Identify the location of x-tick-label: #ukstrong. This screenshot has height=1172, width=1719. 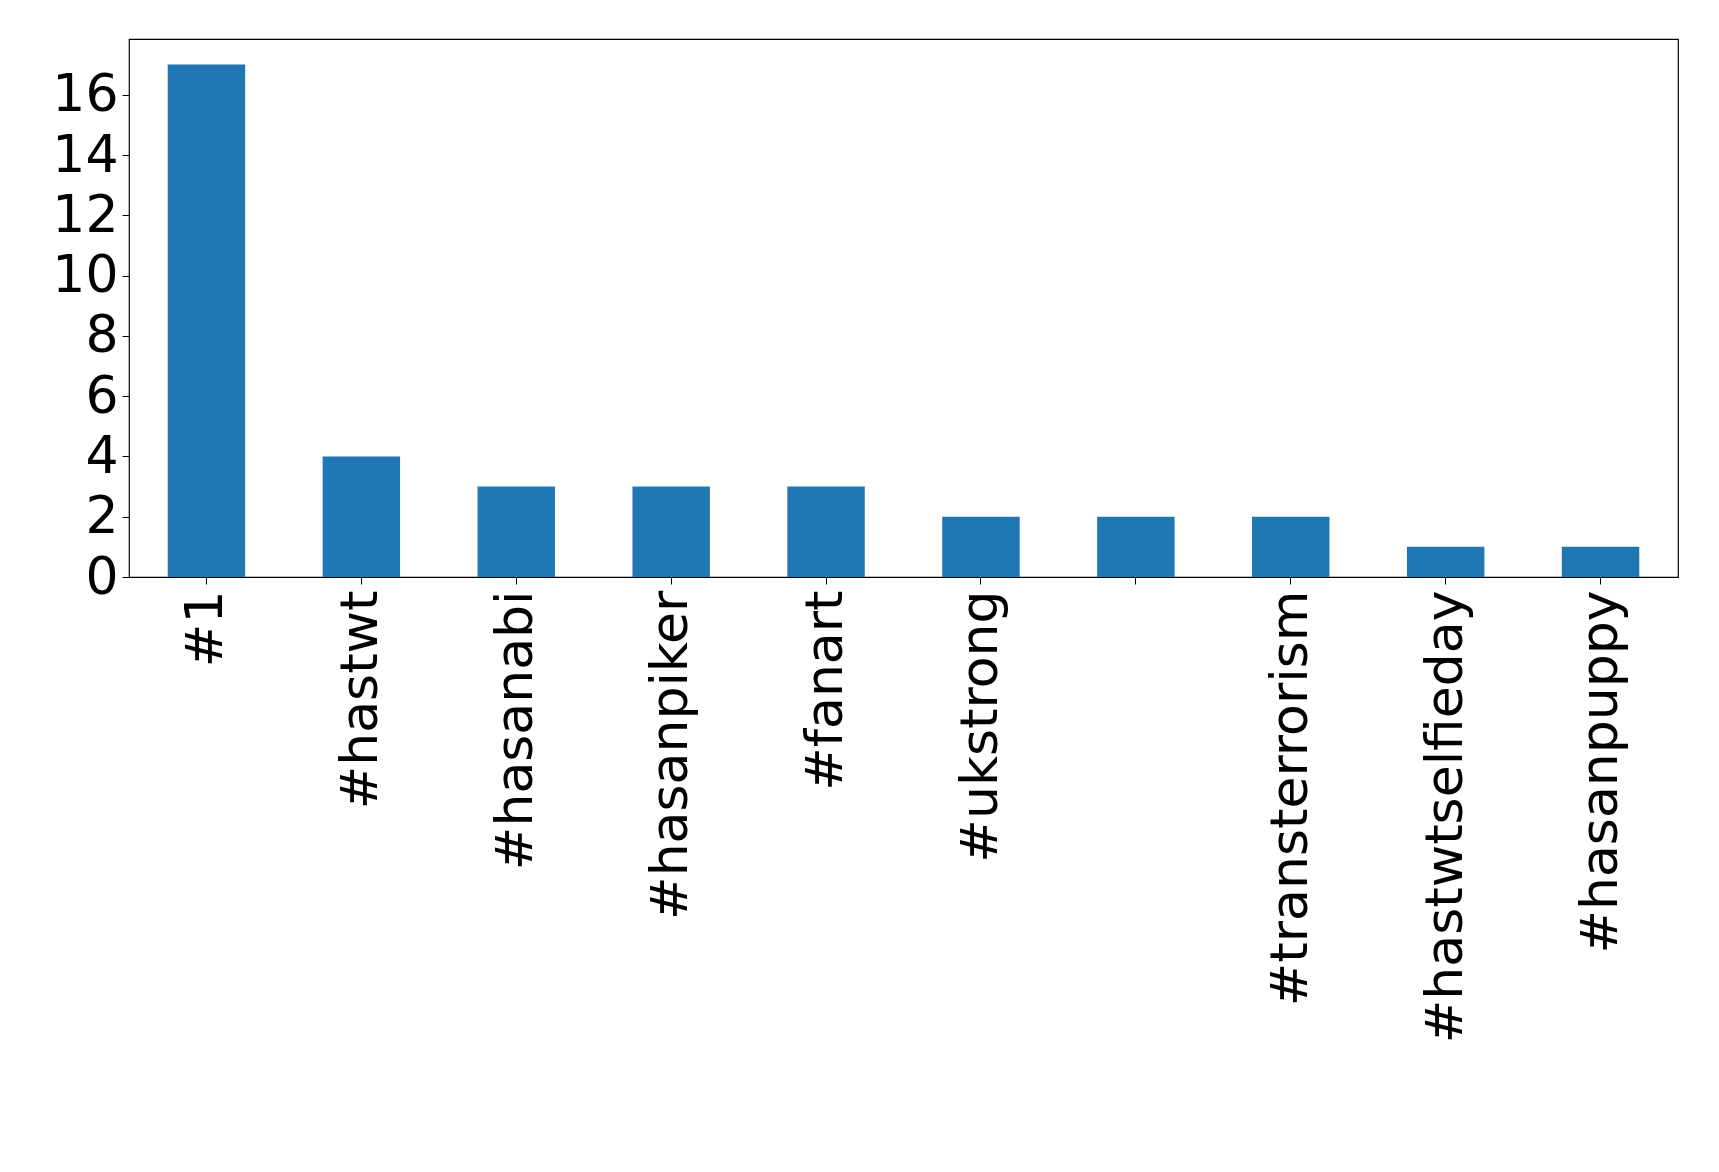
(978, 726).